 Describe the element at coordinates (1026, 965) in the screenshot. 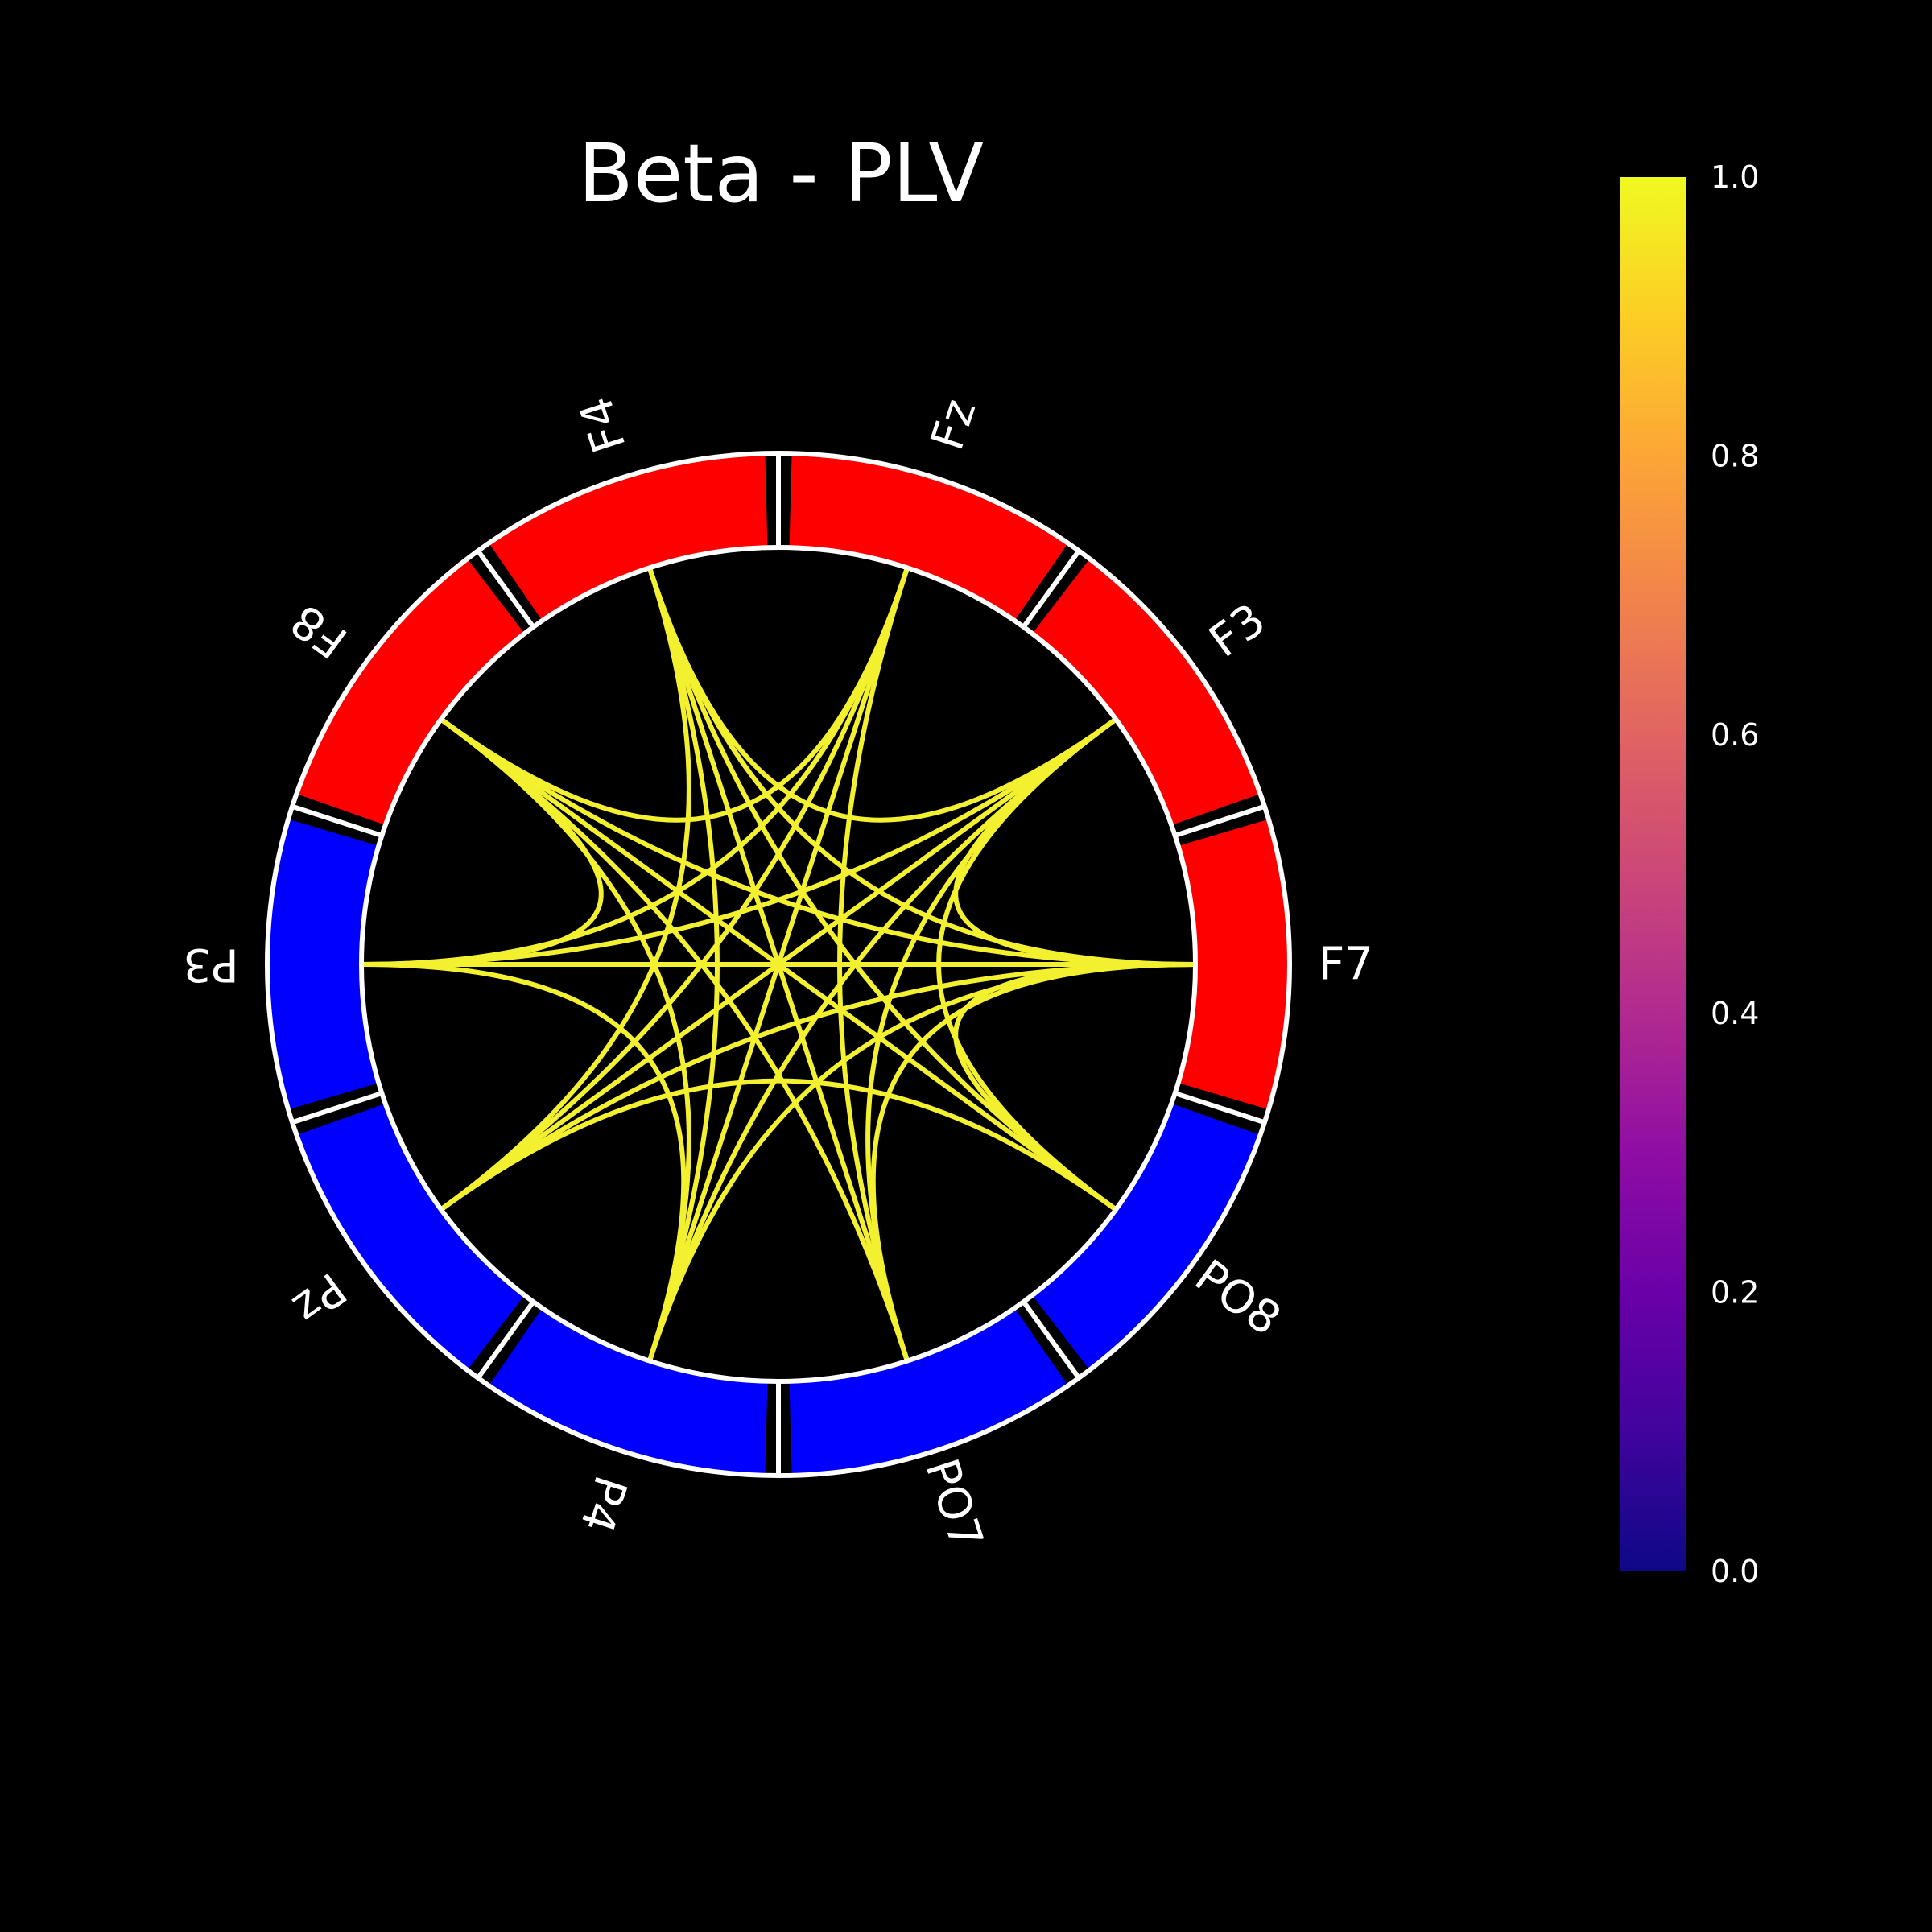

I see `connection-F3-PO8` at that location.